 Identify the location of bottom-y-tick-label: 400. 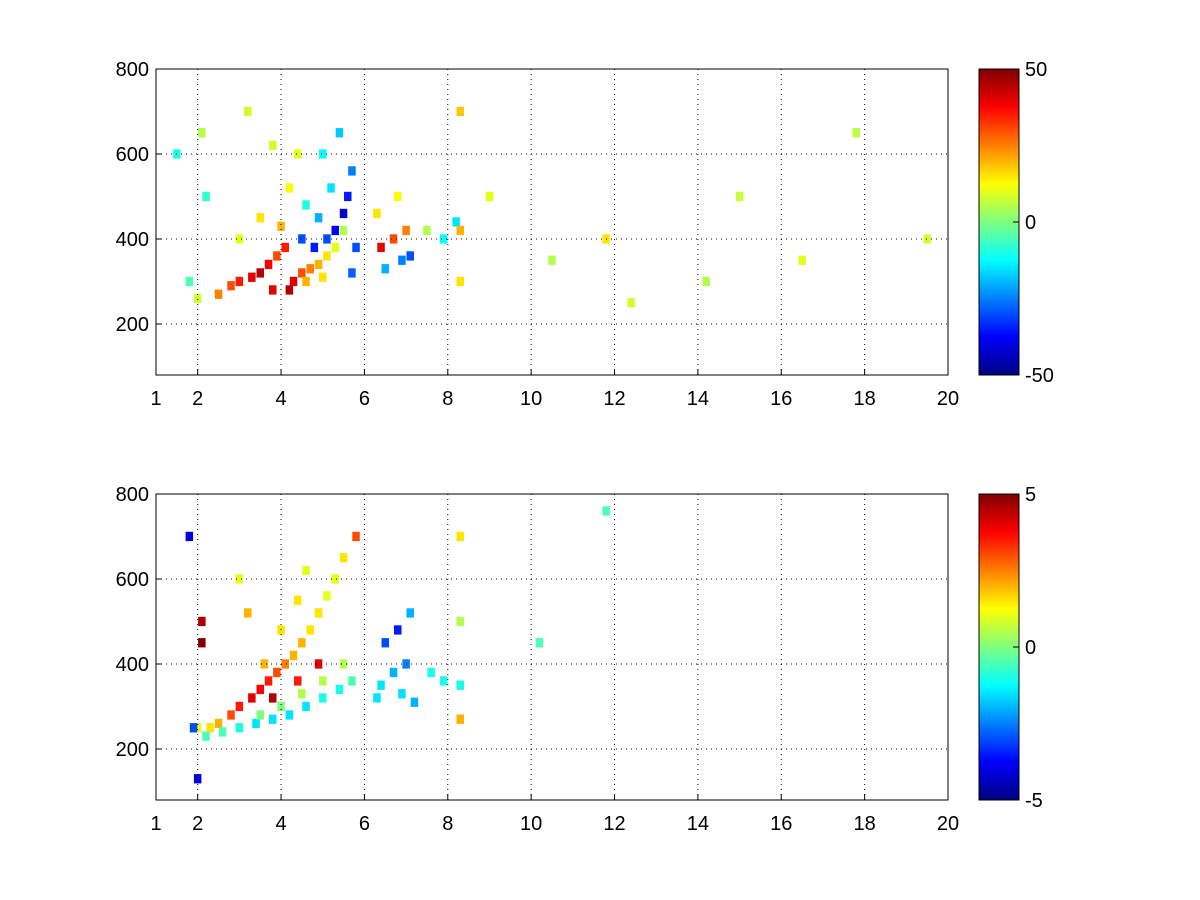
(132, 665).